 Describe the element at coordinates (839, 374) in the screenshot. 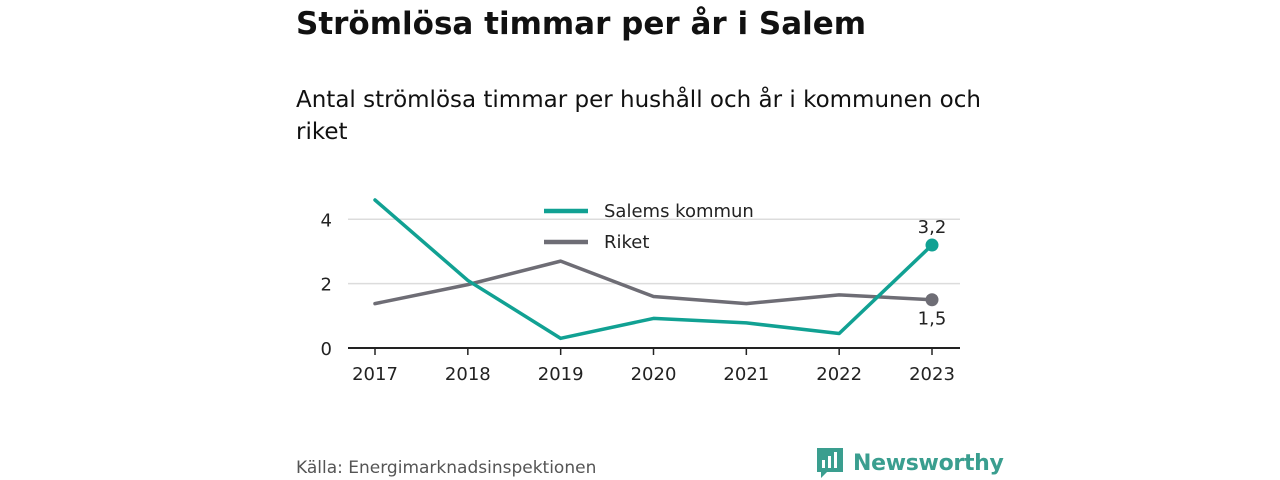

I see `x-tick-label: 2022` at that location.